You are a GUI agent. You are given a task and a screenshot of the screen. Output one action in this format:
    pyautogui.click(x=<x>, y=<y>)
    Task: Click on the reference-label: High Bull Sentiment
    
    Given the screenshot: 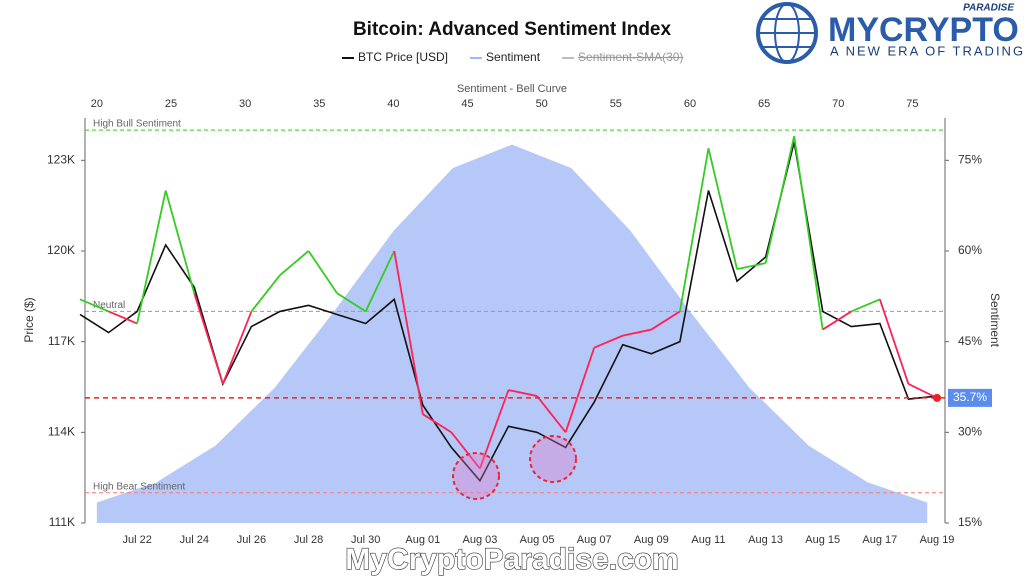 What is the action you would take?
    pyautogui.click(x=137, y=124)
    